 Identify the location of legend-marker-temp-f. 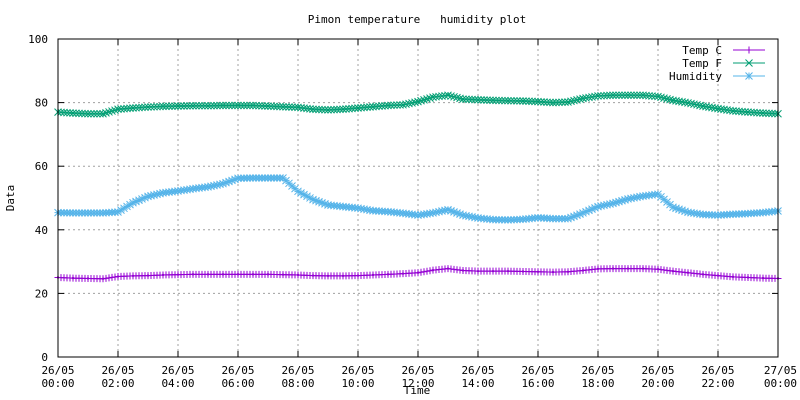
(749, 63).